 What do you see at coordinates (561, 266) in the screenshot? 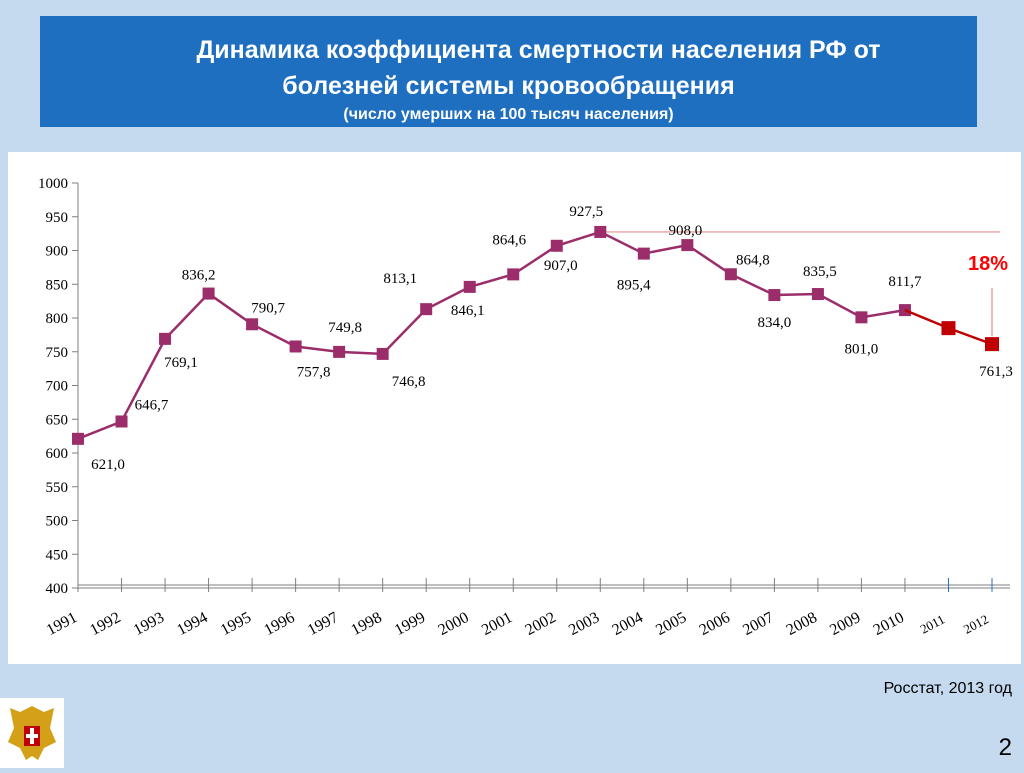
I see `data-label: 907,0` at bounding box center [561, 266].